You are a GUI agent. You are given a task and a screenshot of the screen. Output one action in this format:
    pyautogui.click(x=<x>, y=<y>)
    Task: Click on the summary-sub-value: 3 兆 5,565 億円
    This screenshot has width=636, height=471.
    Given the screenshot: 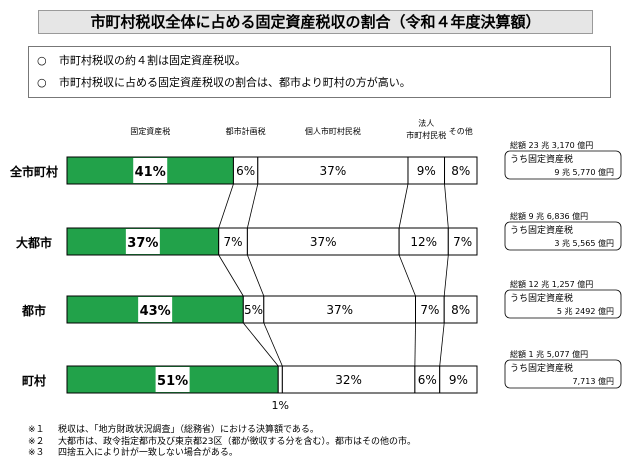 What is the action you would take?
    pyautogui.click(x=584, y=243)
    